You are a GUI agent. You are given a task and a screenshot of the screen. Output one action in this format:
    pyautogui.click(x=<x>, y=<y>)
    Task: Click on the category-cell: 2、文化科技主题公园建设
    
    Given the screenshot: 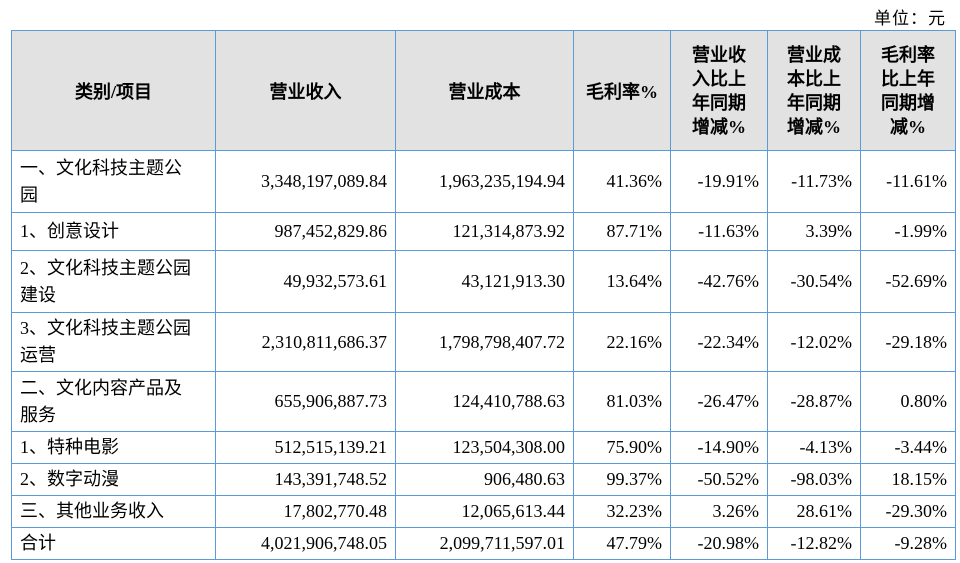 What is the action you would take?
    pyautogui.click(x=113, y=281)
    